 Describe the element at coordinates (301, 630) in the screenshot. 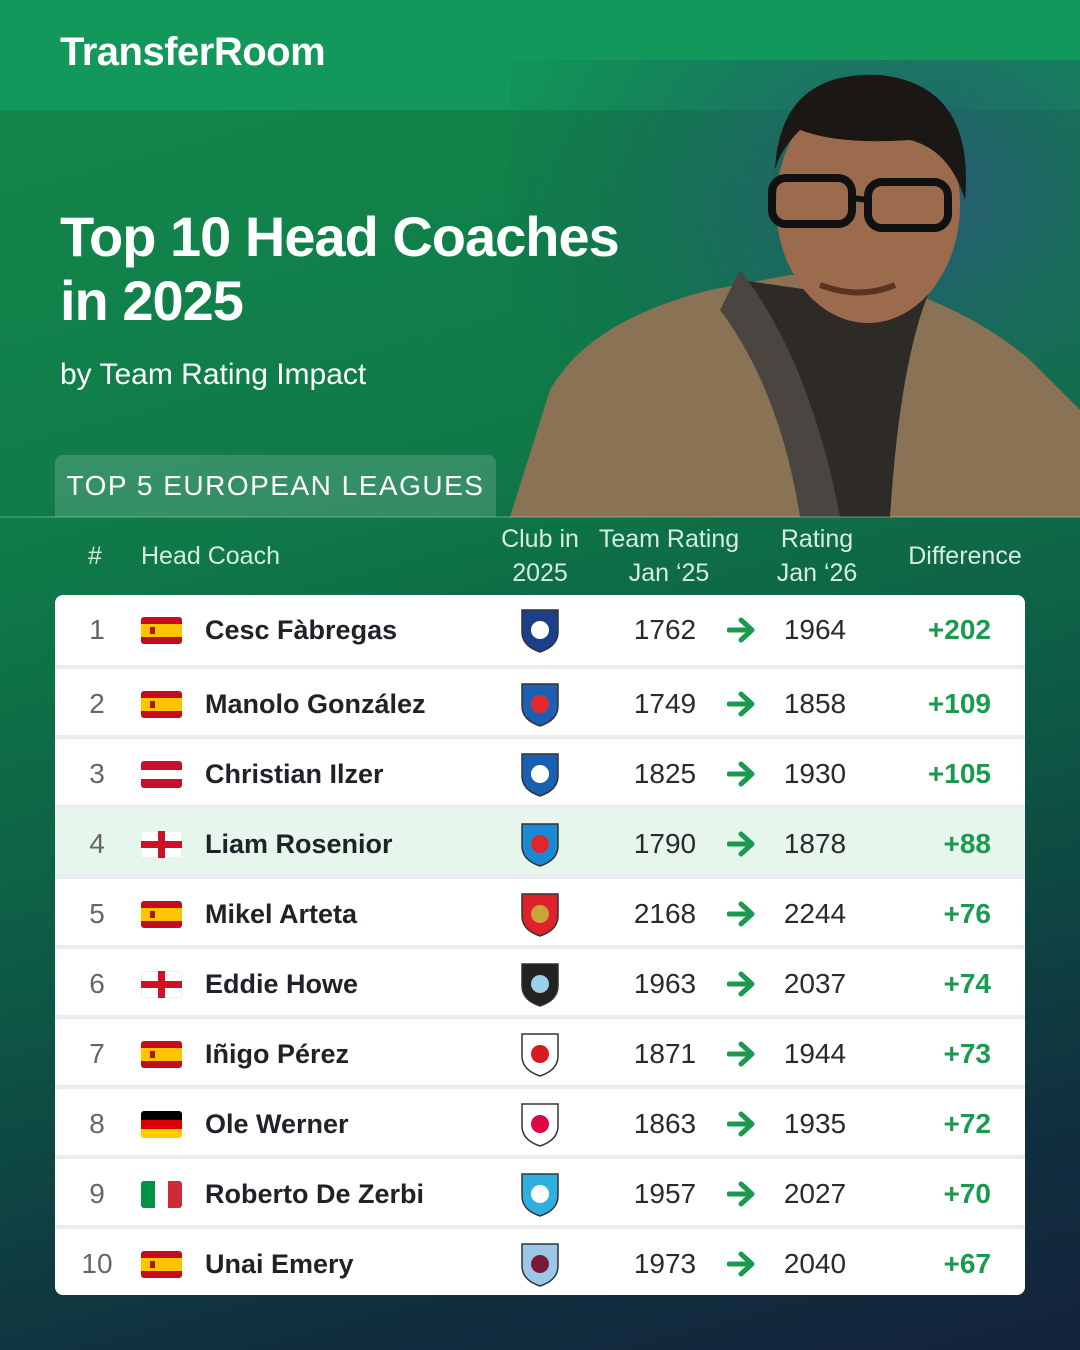

I see `coach-name: Cesc Fàbregas` at that location.